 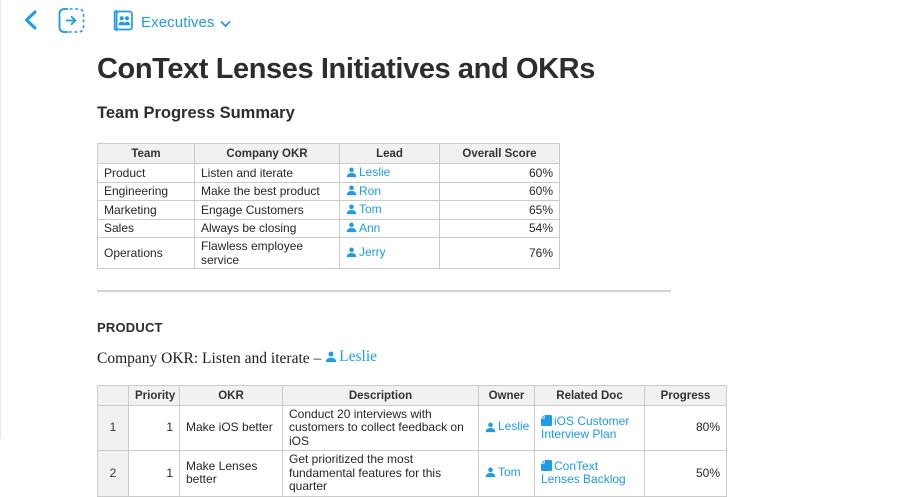 I want to click on person-name: Ann, so click(x=370, y=227).